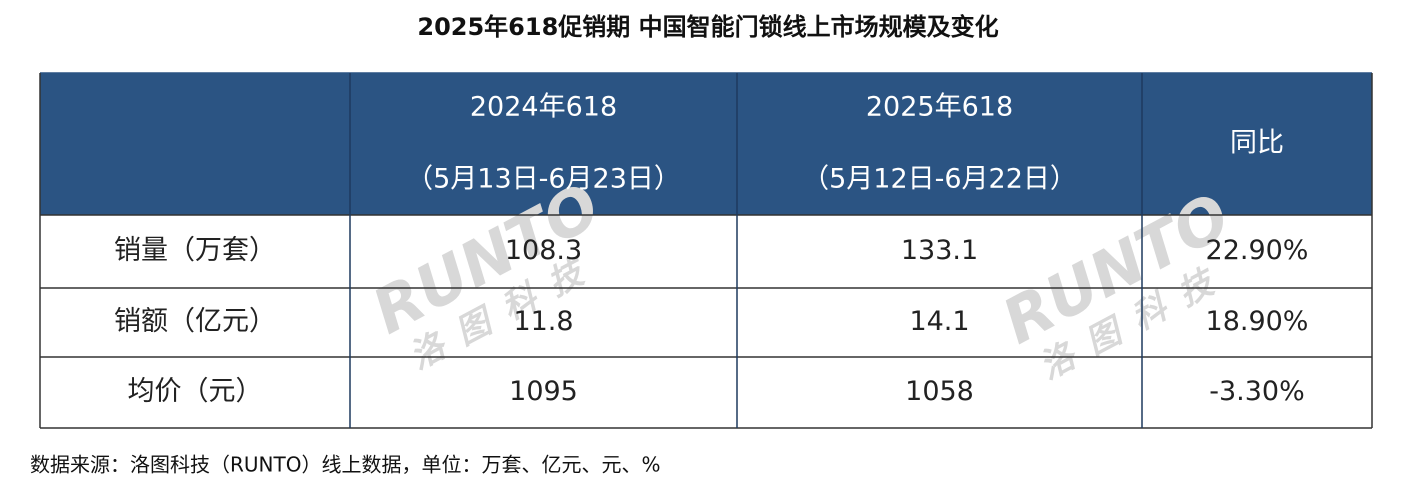  What do you see at coordinates (543, 179) in the screenshot?
I see `column-header: （5月13日-6月23日）` at bounding box center [543, 179].